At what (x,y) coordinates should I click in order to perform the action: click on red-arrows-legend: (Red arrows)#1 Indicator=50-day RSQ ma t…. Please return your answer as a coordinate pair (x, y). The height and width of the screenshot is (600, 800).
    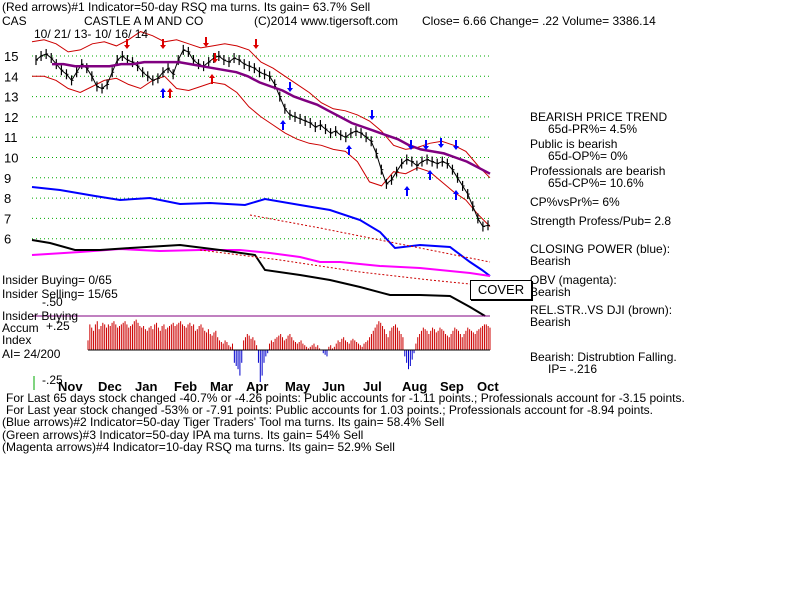
    Looking at the image, I should click on (186, 7).